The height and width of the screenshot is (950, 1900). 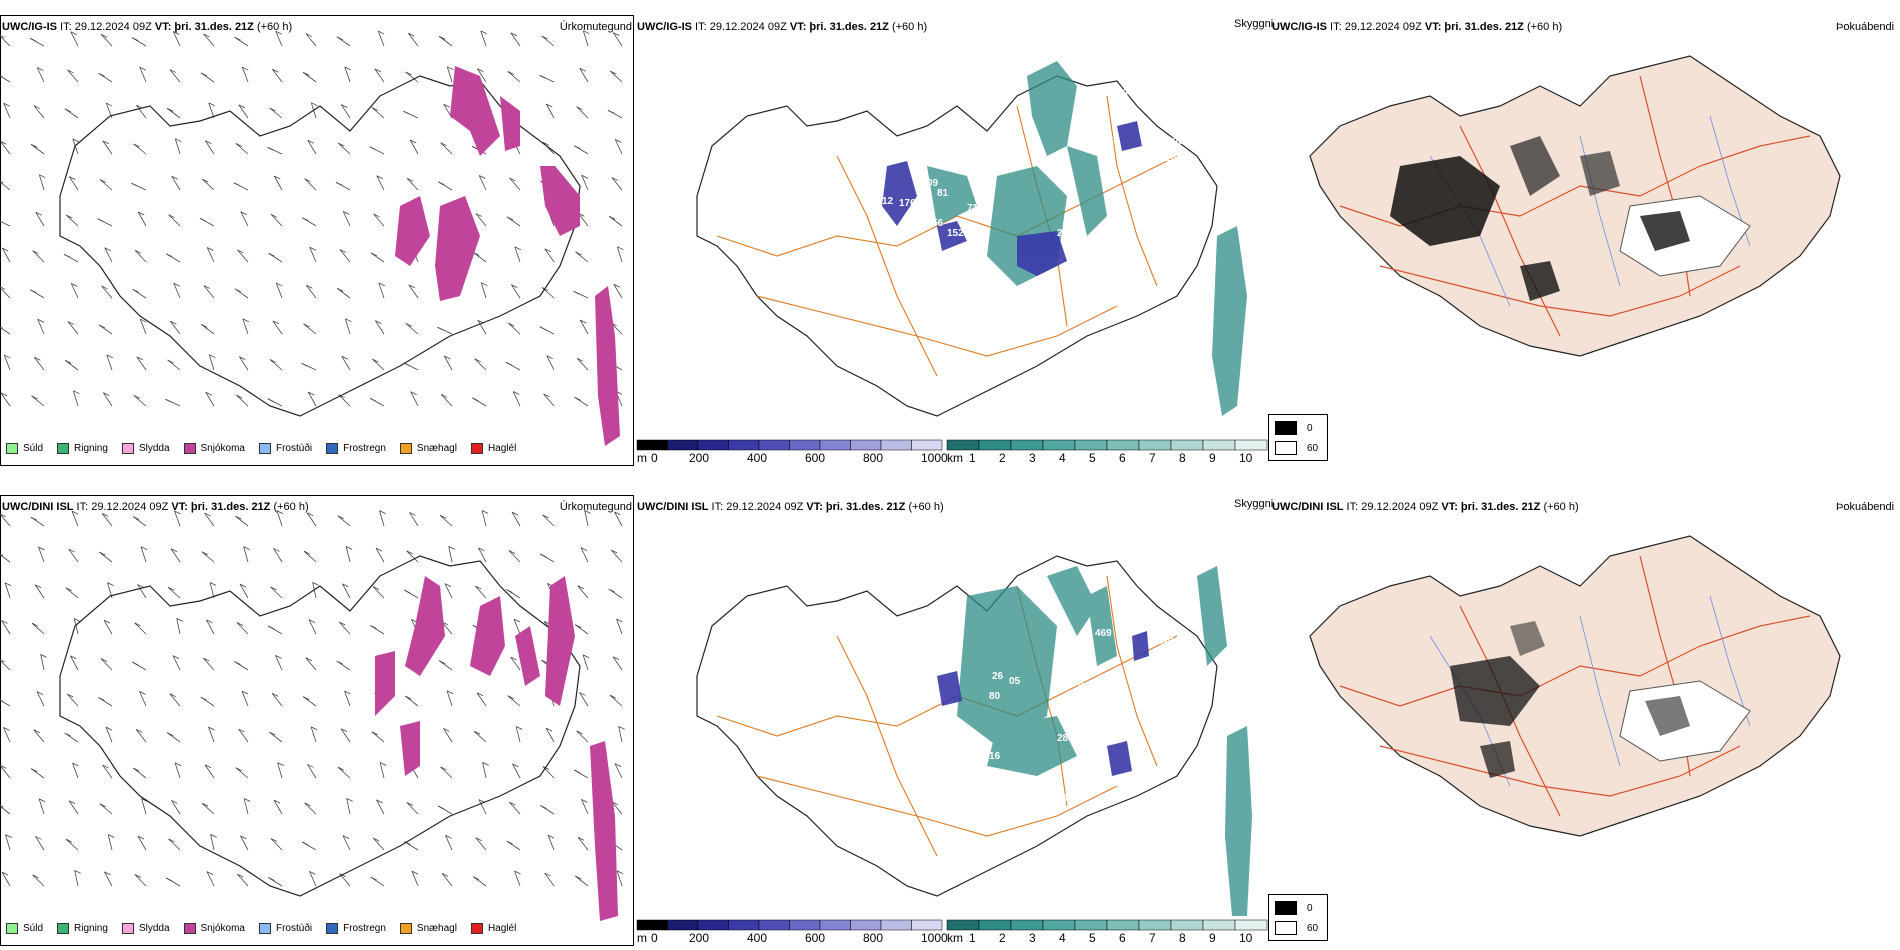 What do you see at coordinates (972, 233) in the screenshot?
I see `ceiling-value-label: 11` at bounding box center [972, 233].